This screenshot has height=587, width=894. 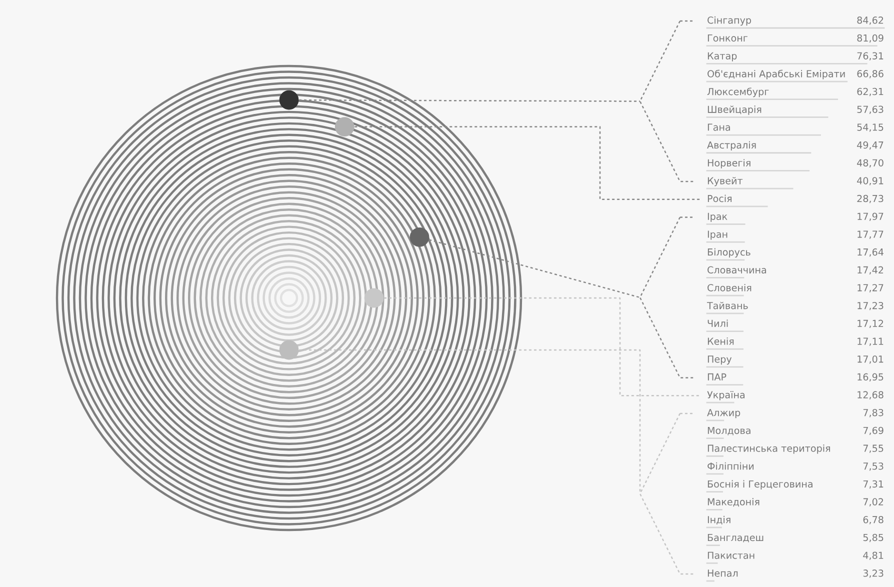 What do you see at coordinates (727, 306) in the screenshot?
I see `category-label: Тайвань` at bounding box center [727, 306].